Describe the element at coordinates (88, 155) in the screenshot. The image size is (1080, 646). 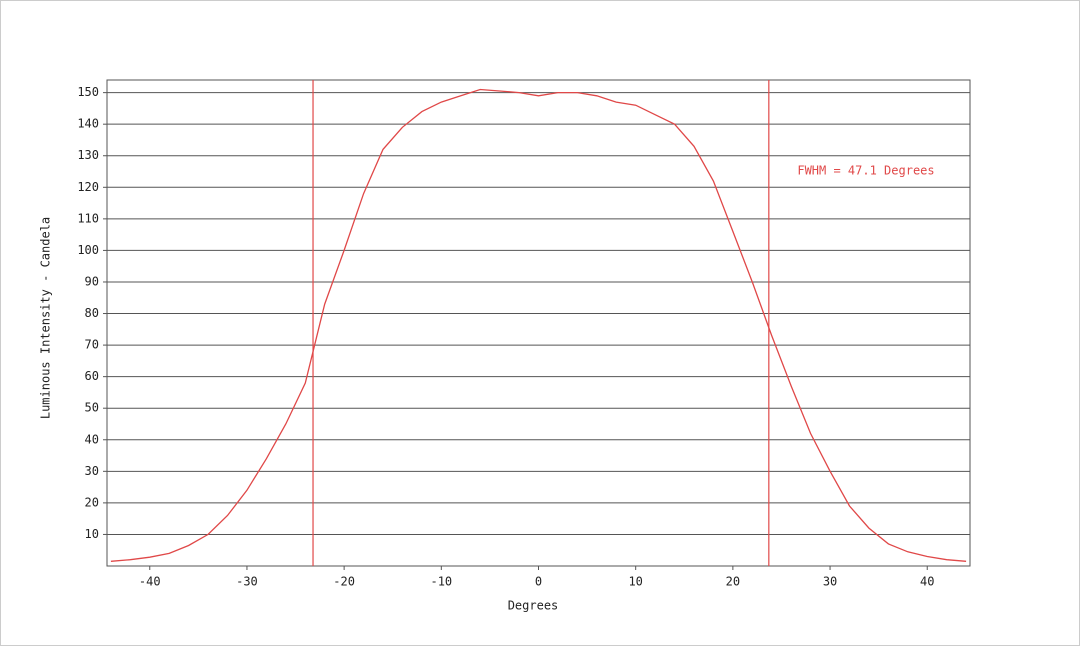
I see `y-tick-label: 130` at that location.